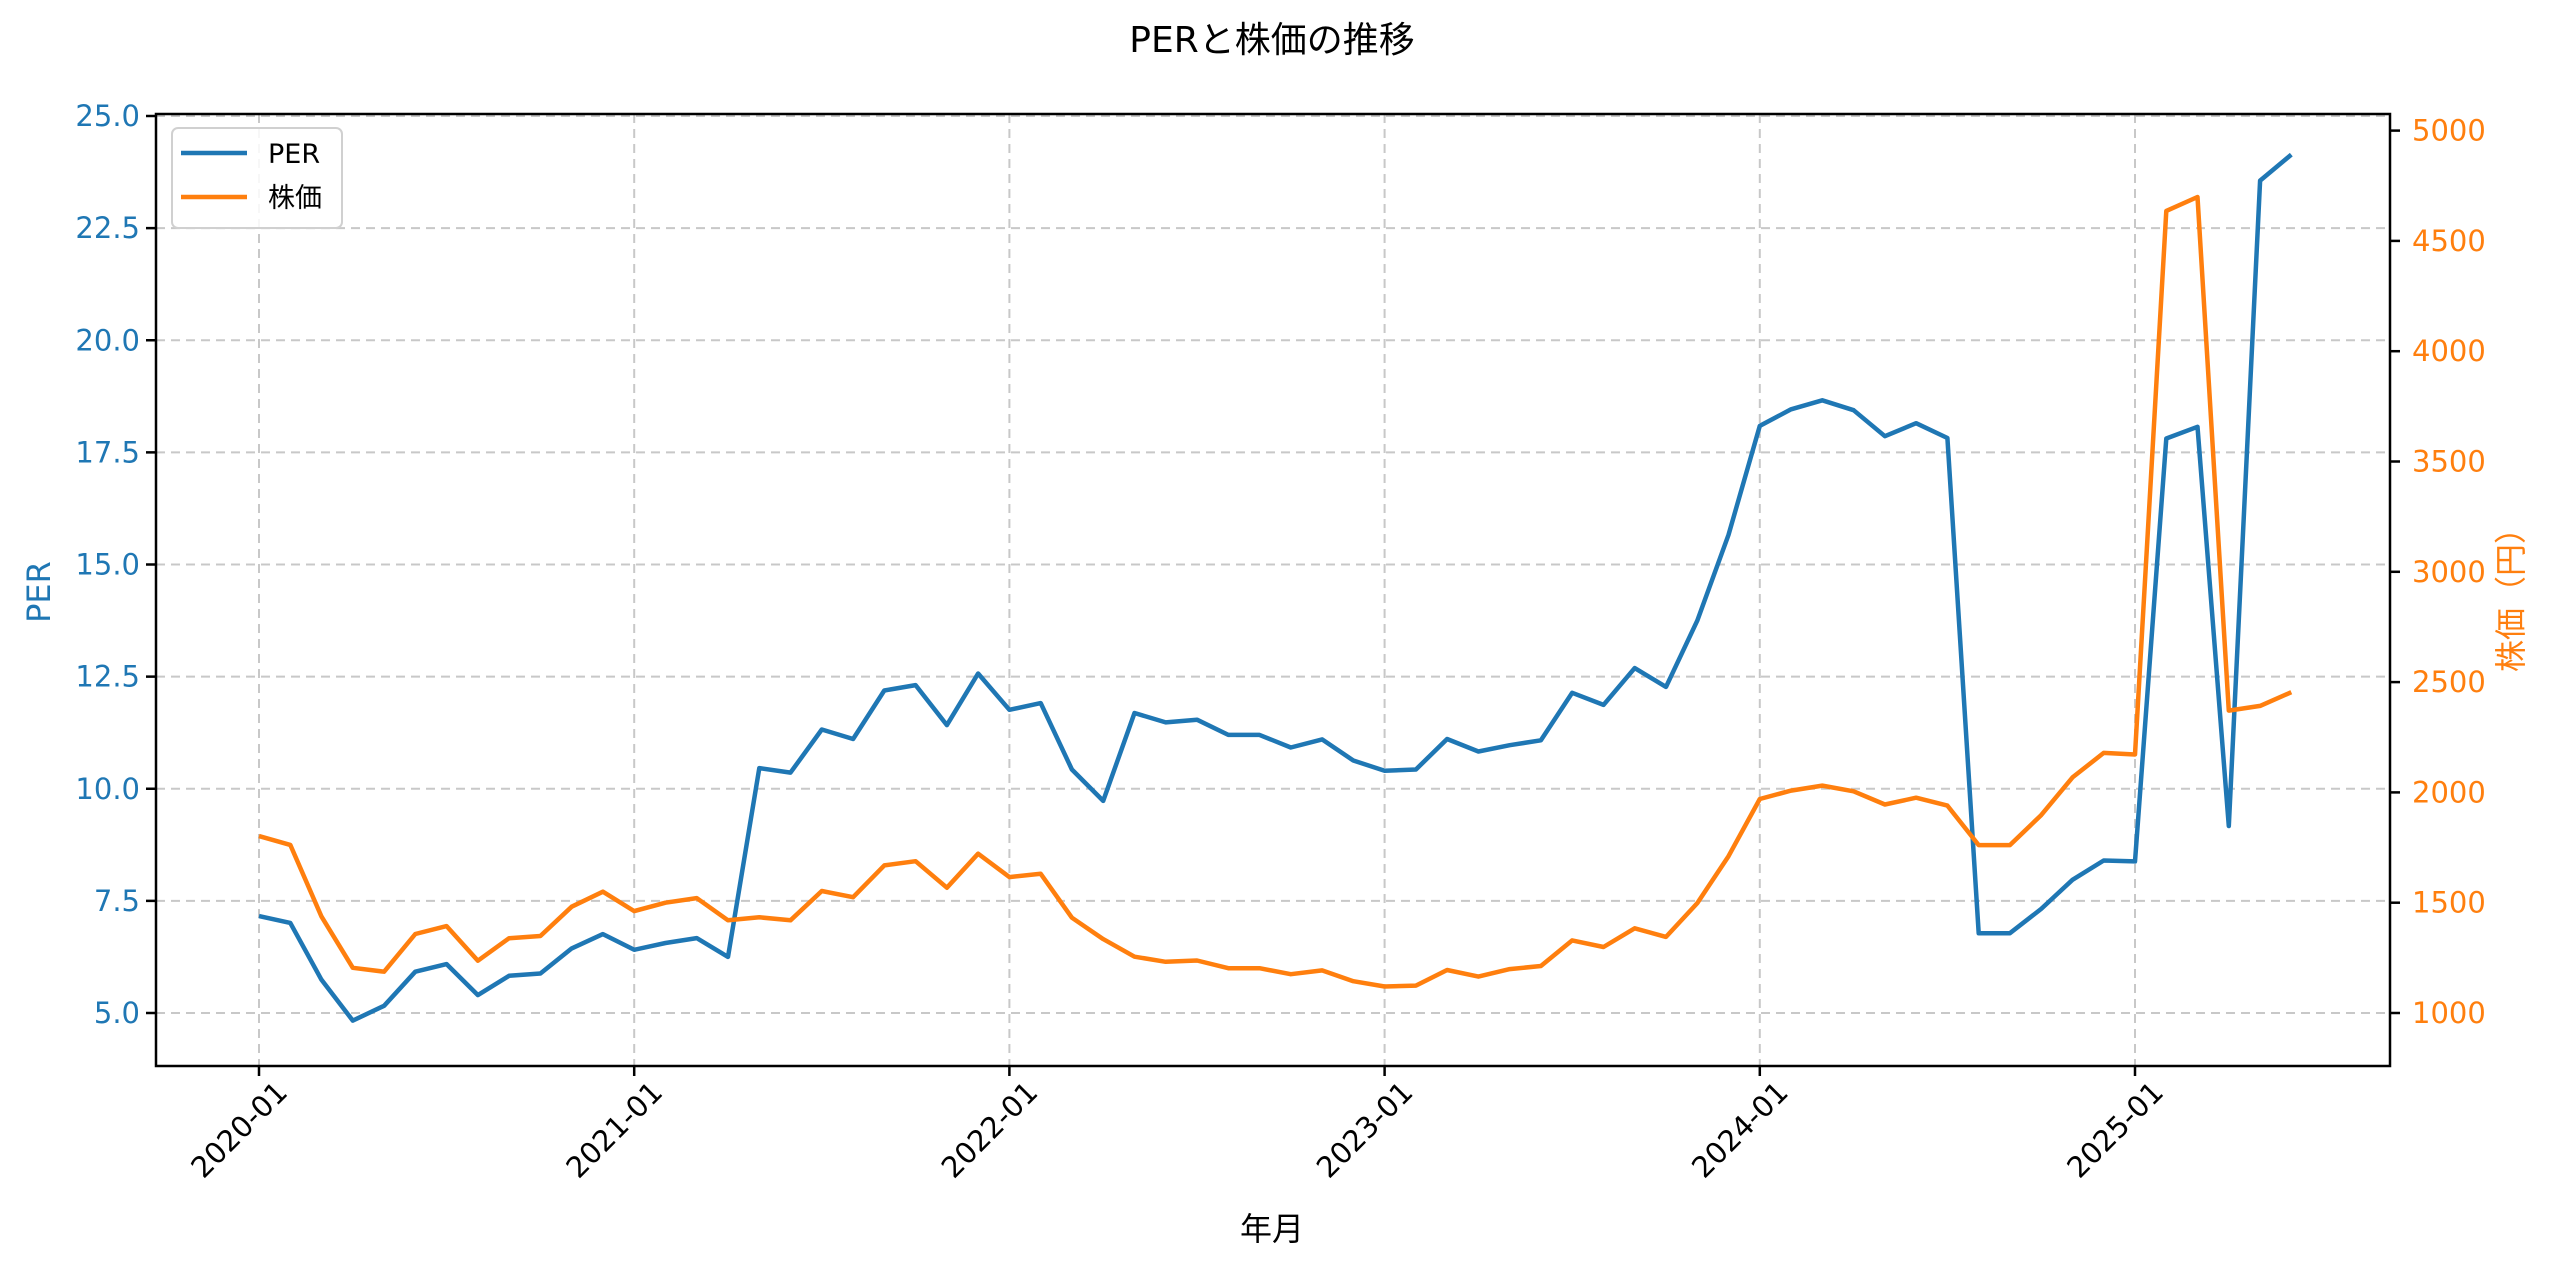  Describe the element at coordinates (2115, 1130) in the screenshot. I see `x-tick-label: 2025-01` at that location.